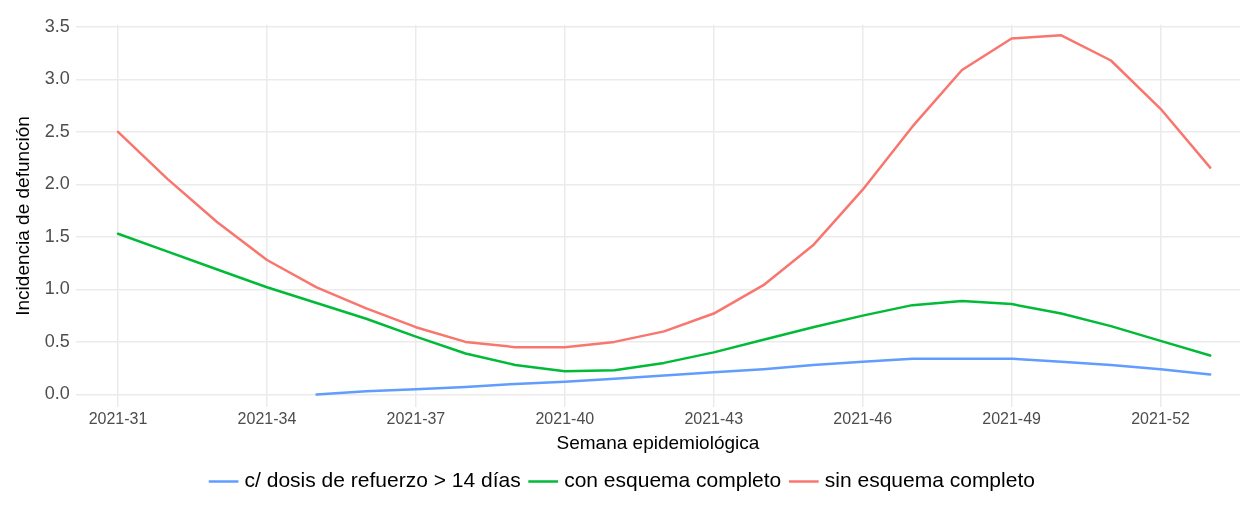  Describe the element at coordinates (714, 419) in the screenshot. I see `x-tick-label: 2021-43` at that location.